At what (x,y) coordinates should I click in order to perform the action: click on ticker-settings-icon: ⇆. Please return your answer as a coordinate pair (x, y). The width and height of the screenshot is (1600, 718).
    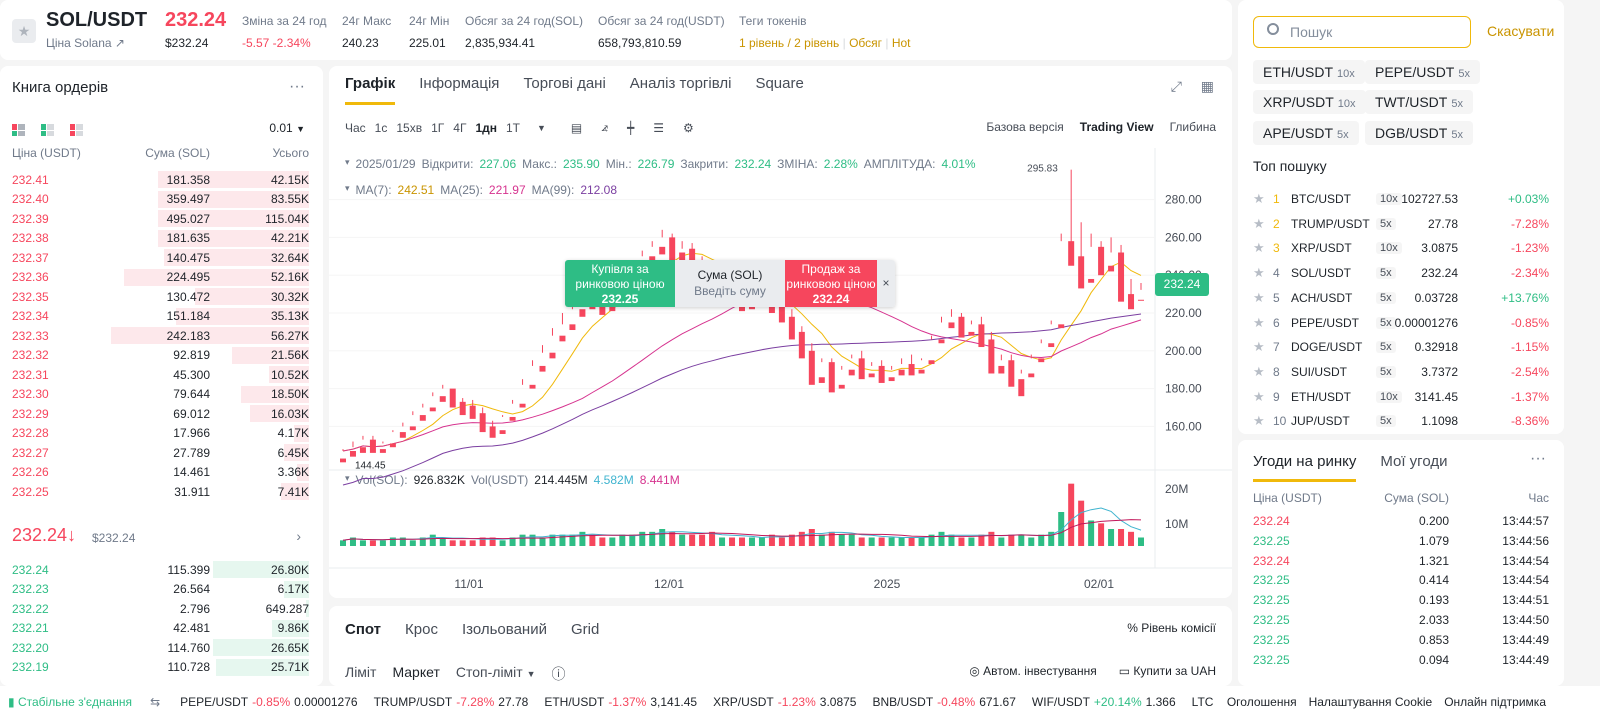
    Looking at the image, I should click on (155, 702).